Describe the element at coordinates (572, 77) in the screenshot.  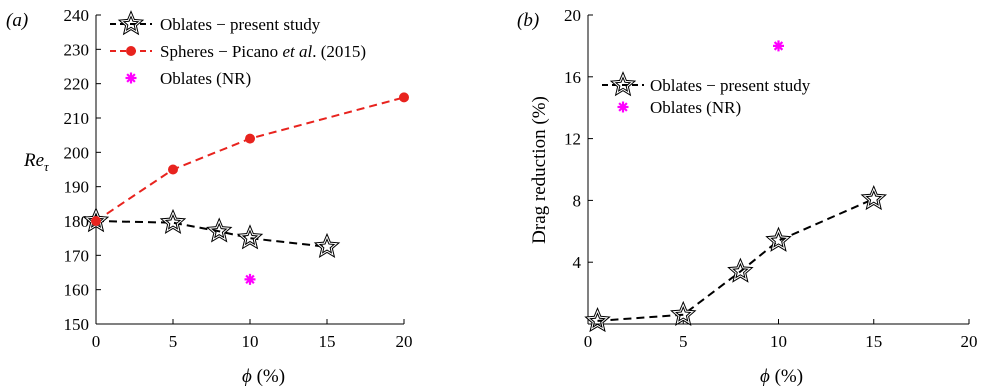
I see `y-tick-label: 16` at that location.